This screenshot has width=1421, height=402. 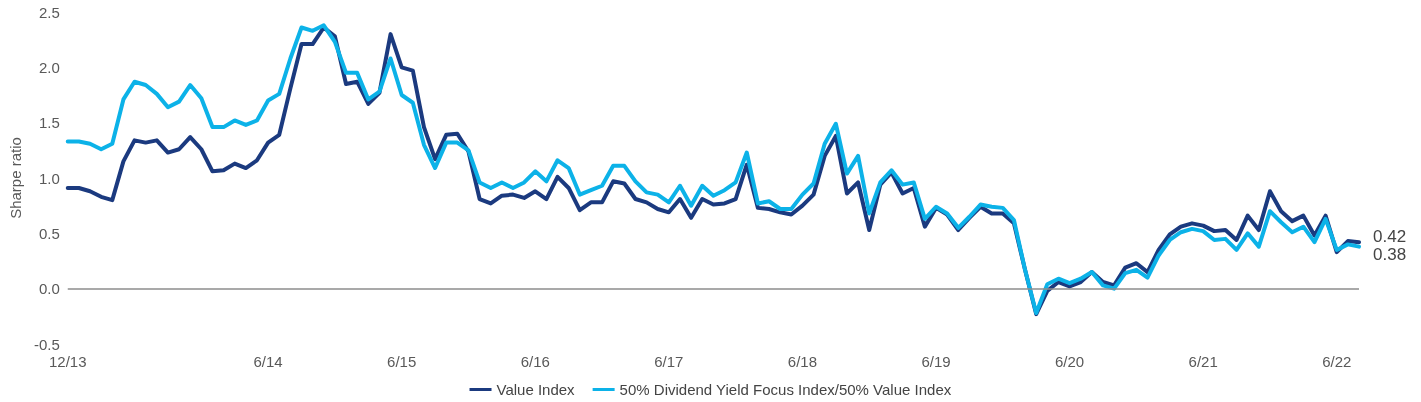 I want to click on x-tick-label: 6/14, so click(x=268, y=361).